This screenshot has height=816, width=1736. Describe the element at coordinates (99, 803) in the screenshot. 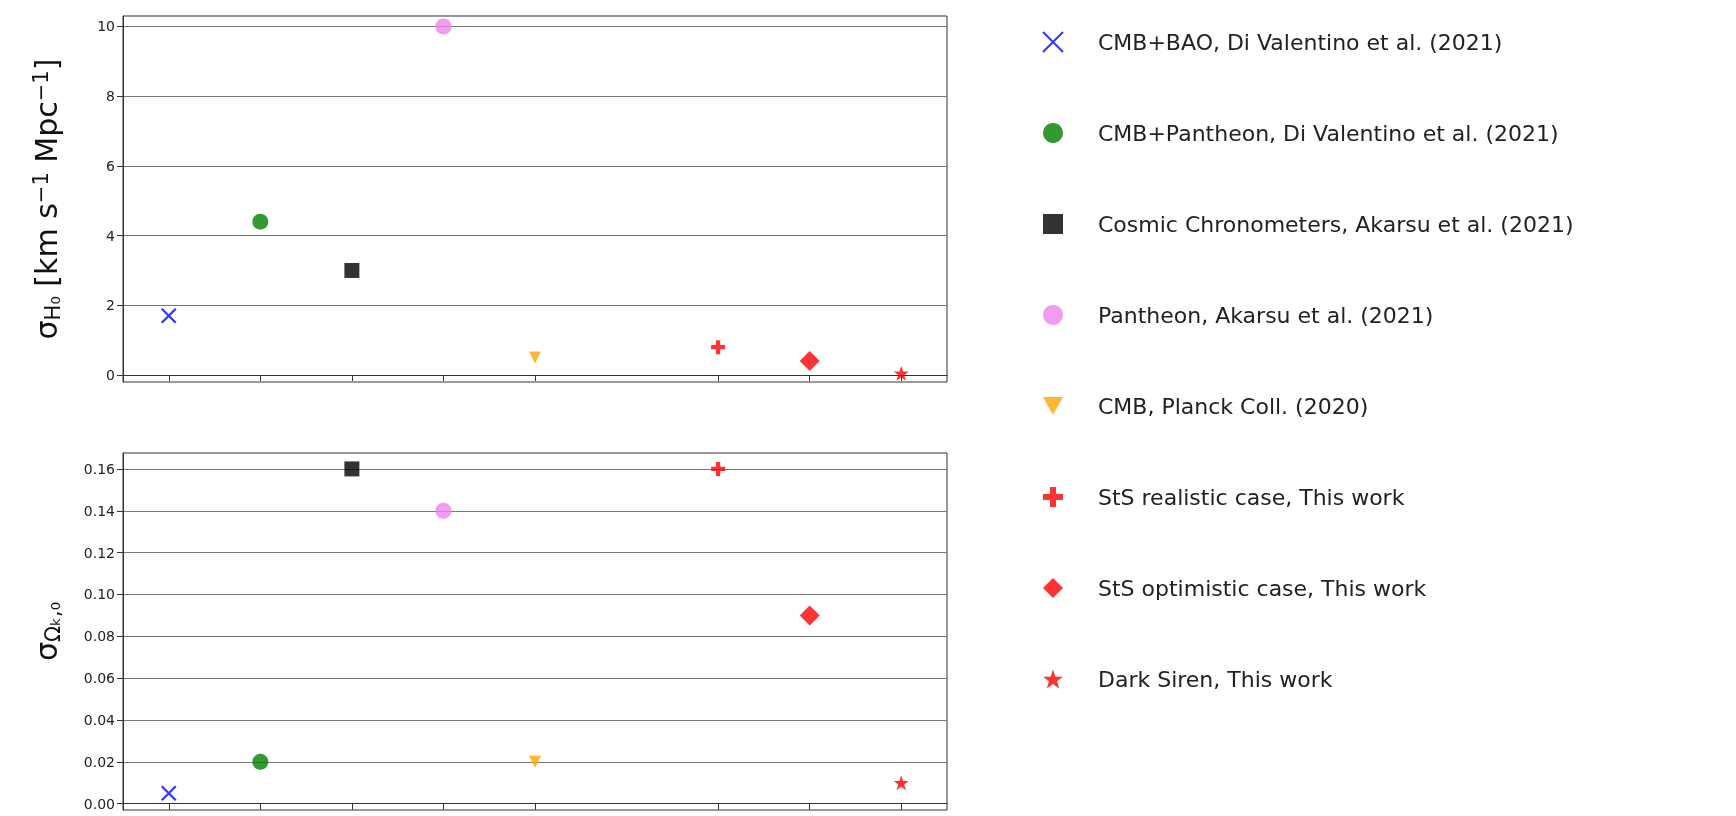

I see `y-tick-label: 0.00` at that location.